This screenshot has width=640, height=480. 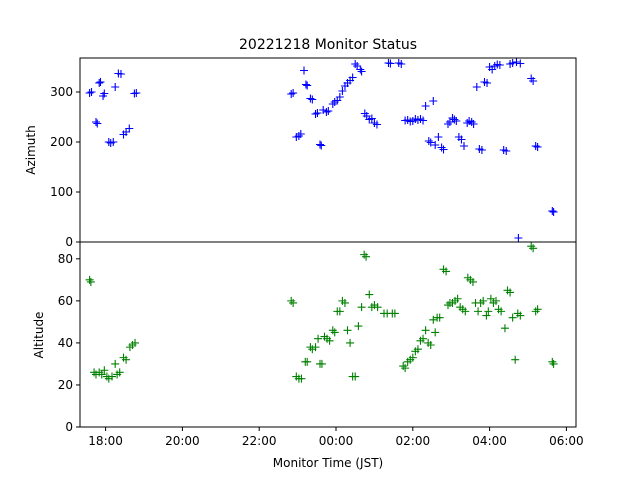 What do you see at coordinates (61, 192) in the screenshot?
I see `y-tick-label-100: 100` at bounding box center [61, 192].